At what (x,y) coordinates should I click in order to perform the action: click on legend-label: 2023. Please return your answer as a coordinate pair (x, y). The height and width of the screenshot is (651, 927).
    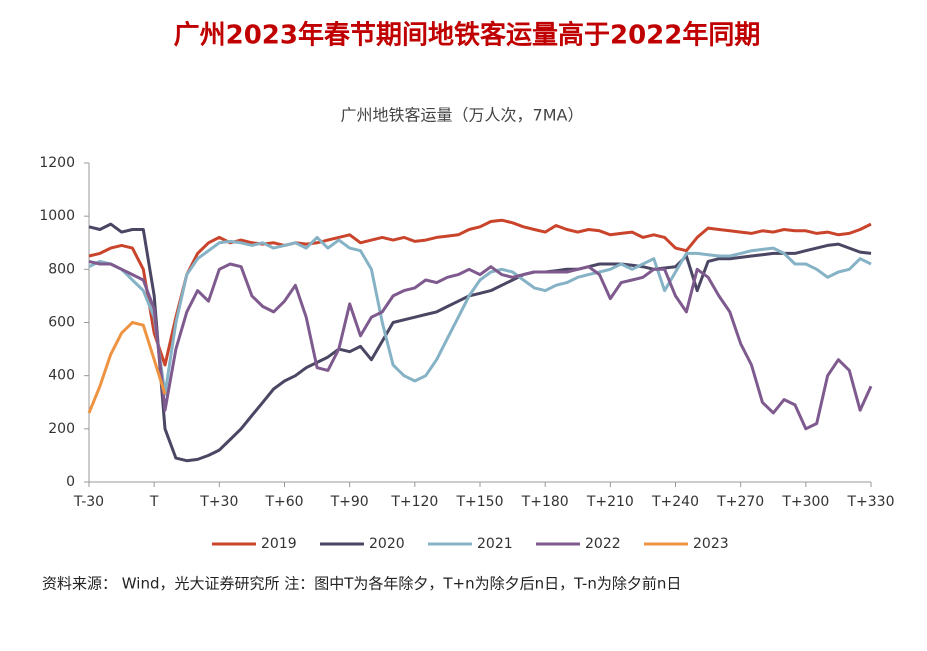
    Looking at the image, I should click on (711, 544).